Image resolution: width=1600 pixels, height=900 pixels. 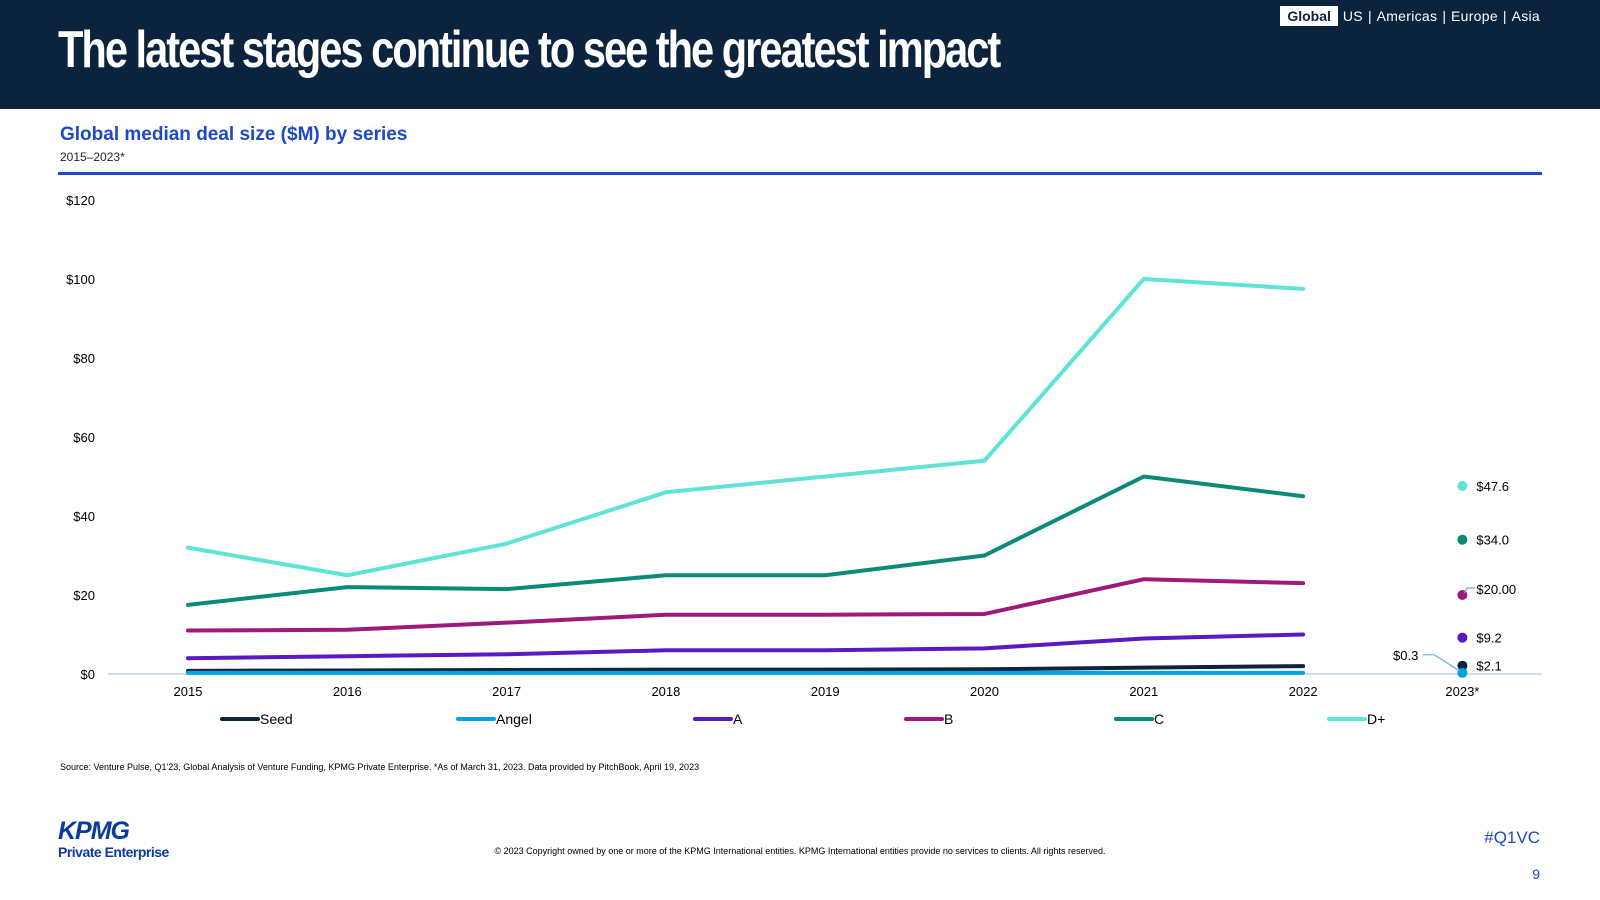 I want to click on series-line-c, so click(x=746, y=540).